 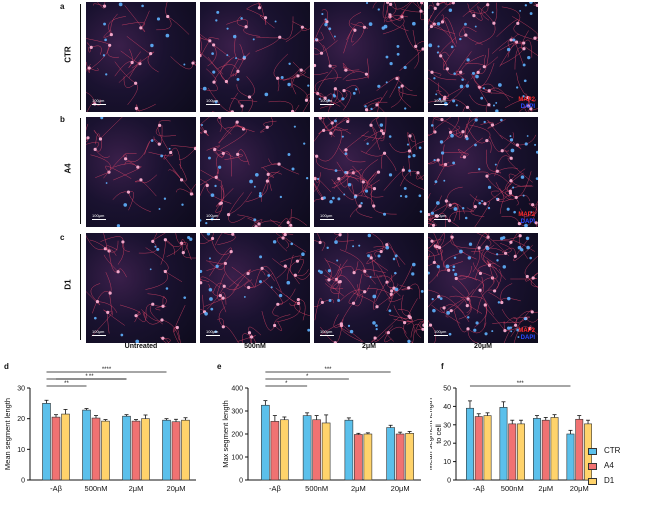 What do you see at coordinates (432, 434) in the screenshot?
I see `y-axis-label-line: Mean segment length` at bounding box center [432, 434].